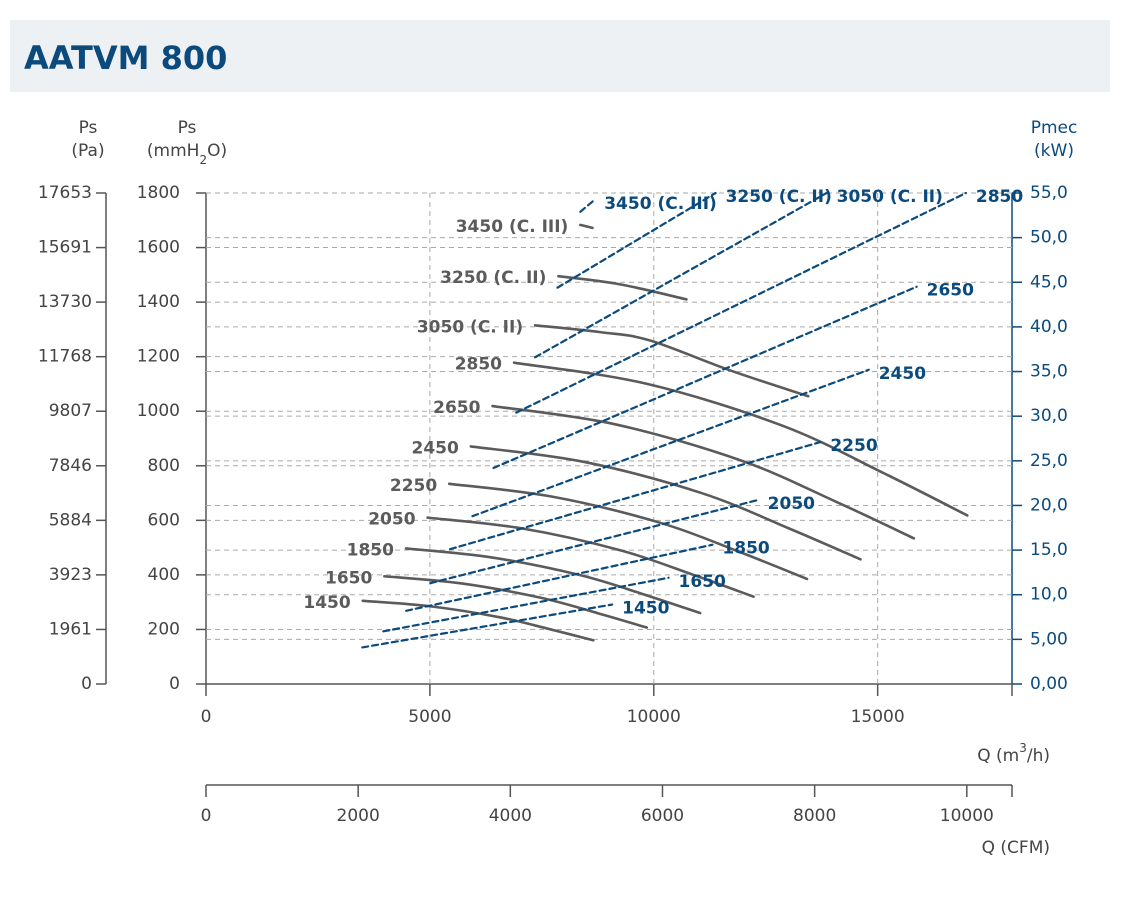 Image resolution: width=1138 pixels, height=915 pixels. What do you see at coordinates (1049, 327) in the screenshot?
I see `y2-tick-label: 40,0` at bounding box center [1049, 327].